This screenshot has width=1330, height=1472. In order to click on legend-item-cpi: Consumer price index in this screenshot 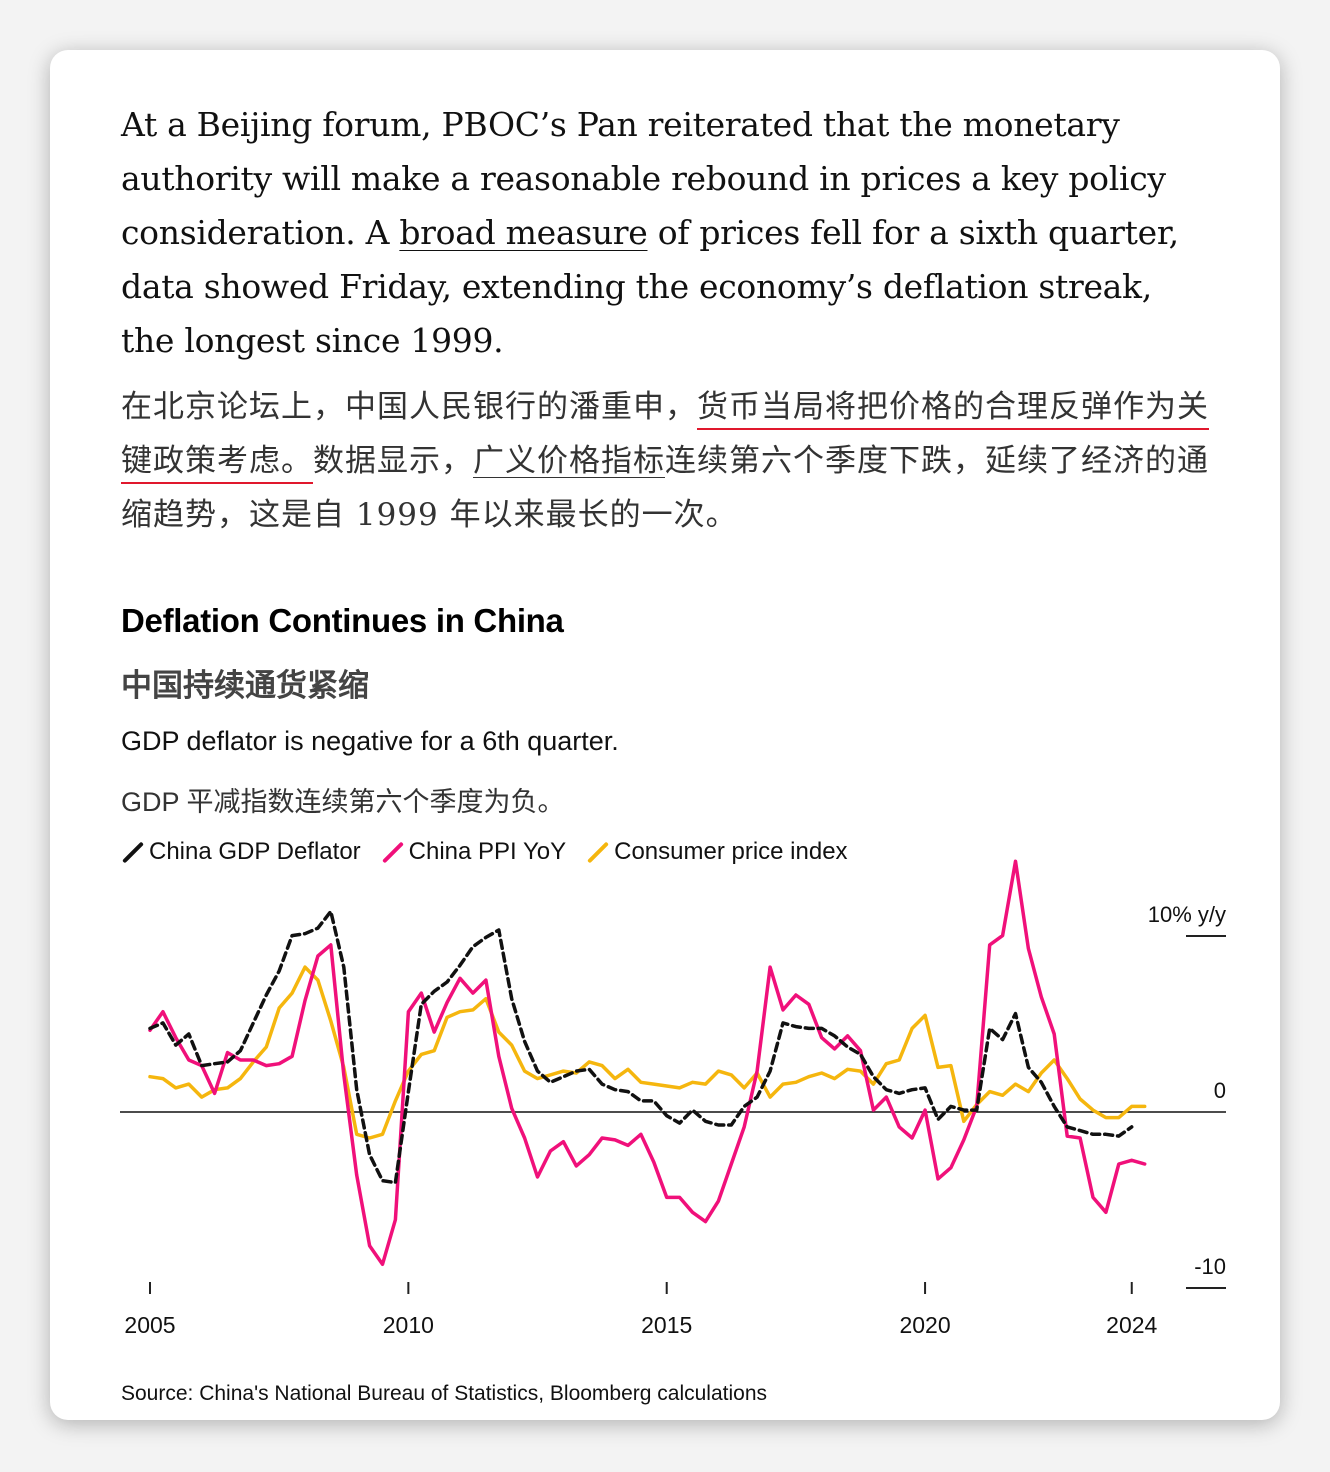, I will do `click(717, 852)`.